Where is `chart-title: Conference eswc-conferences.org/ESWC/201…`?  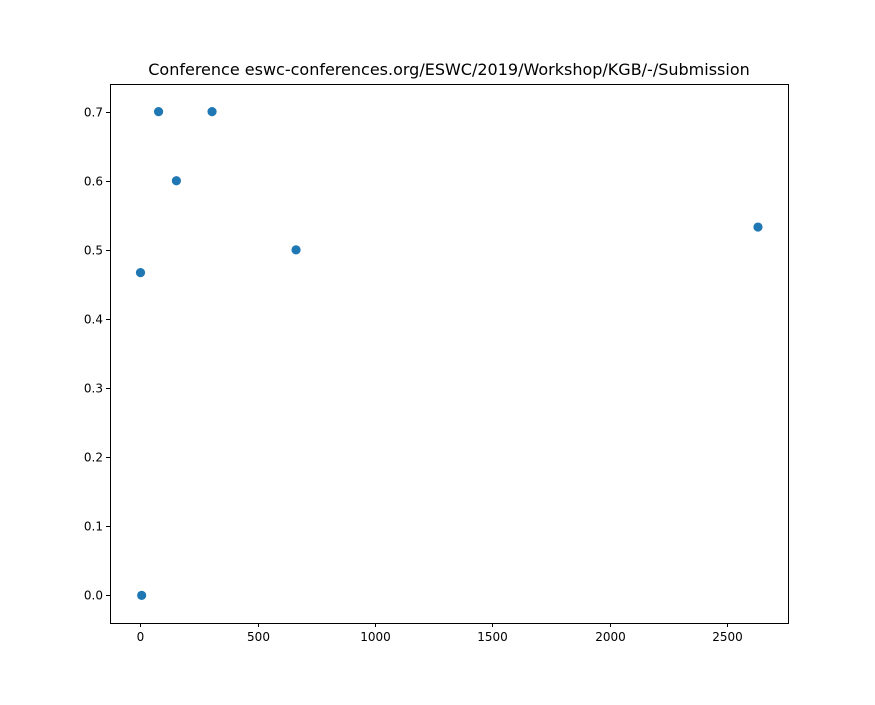
chart-title: Conference eswc-conferences.org/ESWC/201… is located at coordinates (449, 69).